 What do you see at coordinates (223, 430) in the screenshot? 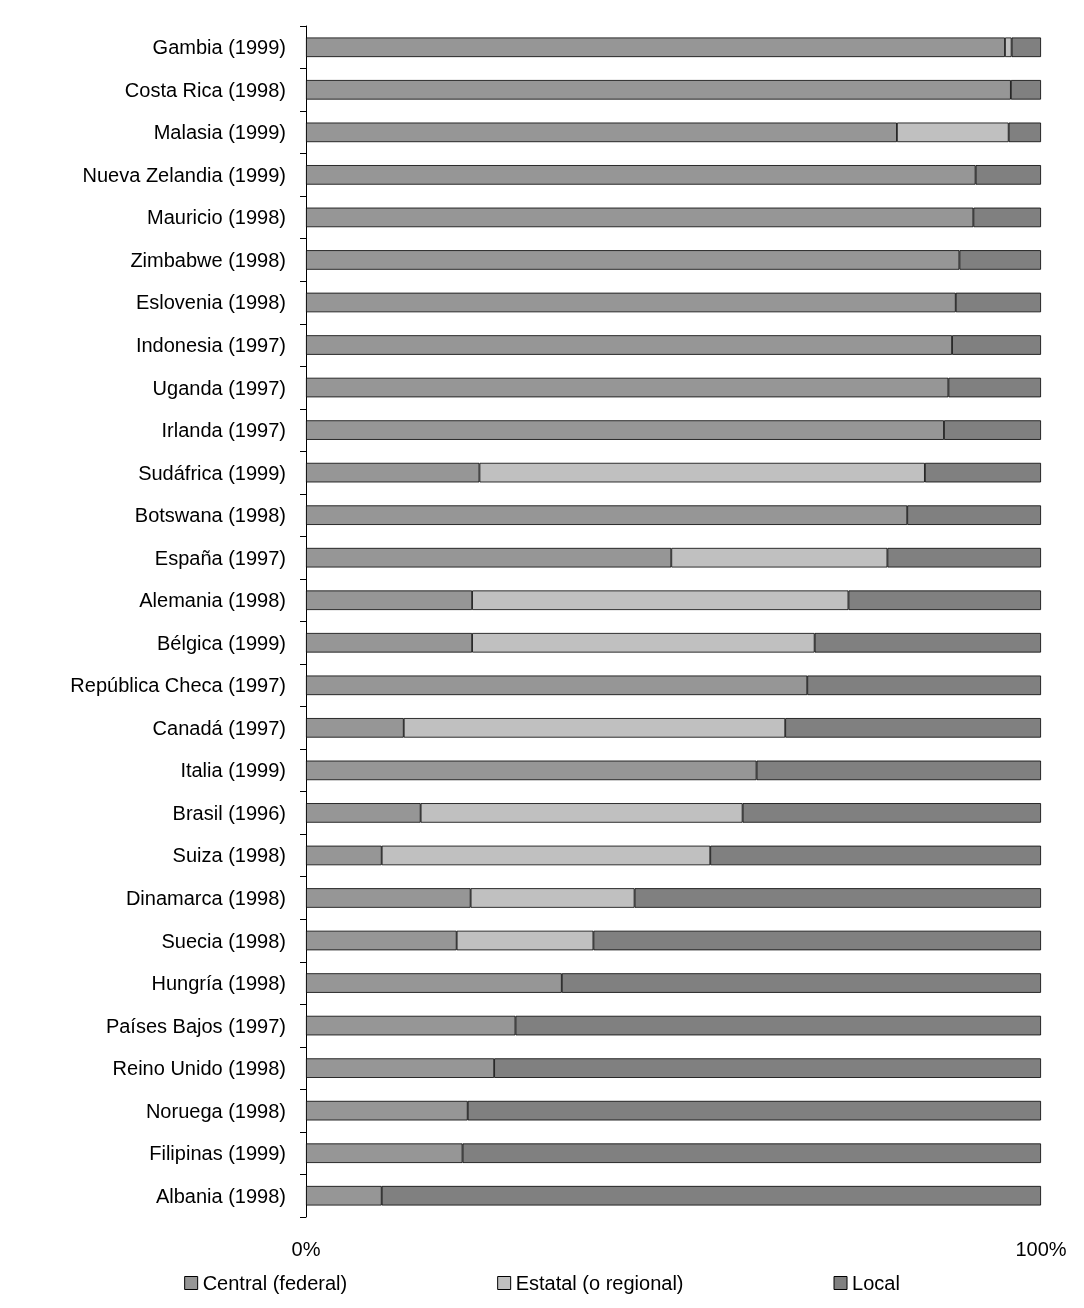
I see `y-tick-label: Irlanda (1997)` at bounding box center [223, 430].